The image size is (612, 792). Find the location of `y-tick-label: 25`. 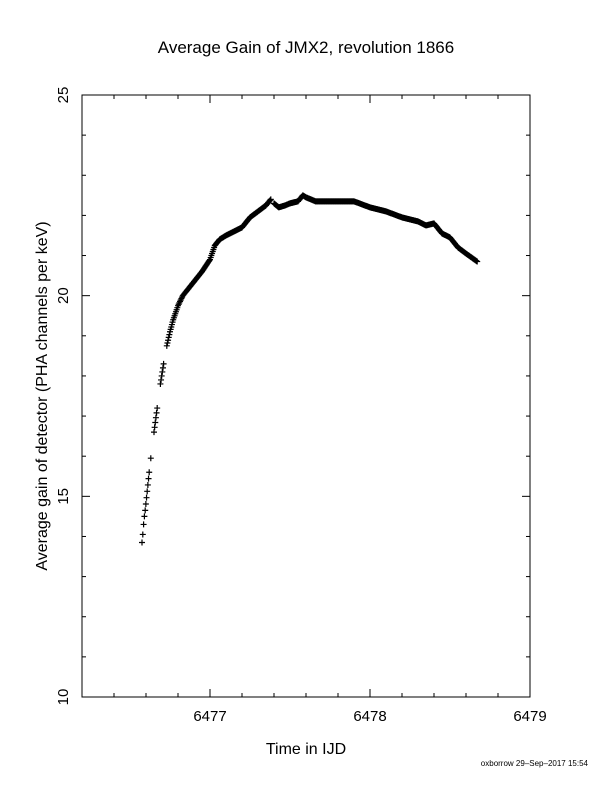

y-tick-label: 25 is located at coordinates (63, 95).